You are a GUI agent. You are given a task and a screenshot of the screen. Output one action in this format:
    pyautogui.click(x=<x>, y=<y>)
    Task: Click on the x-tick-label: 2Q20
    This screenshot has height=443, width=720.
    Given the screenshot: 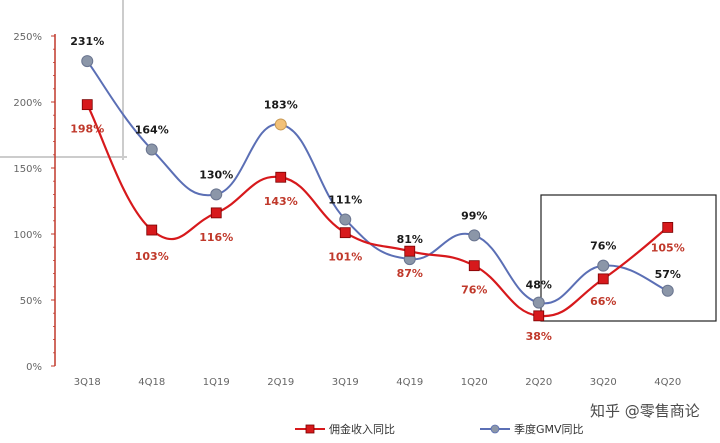 What is the action you would take?
    pyautogui.click(x=538, y=382)
    